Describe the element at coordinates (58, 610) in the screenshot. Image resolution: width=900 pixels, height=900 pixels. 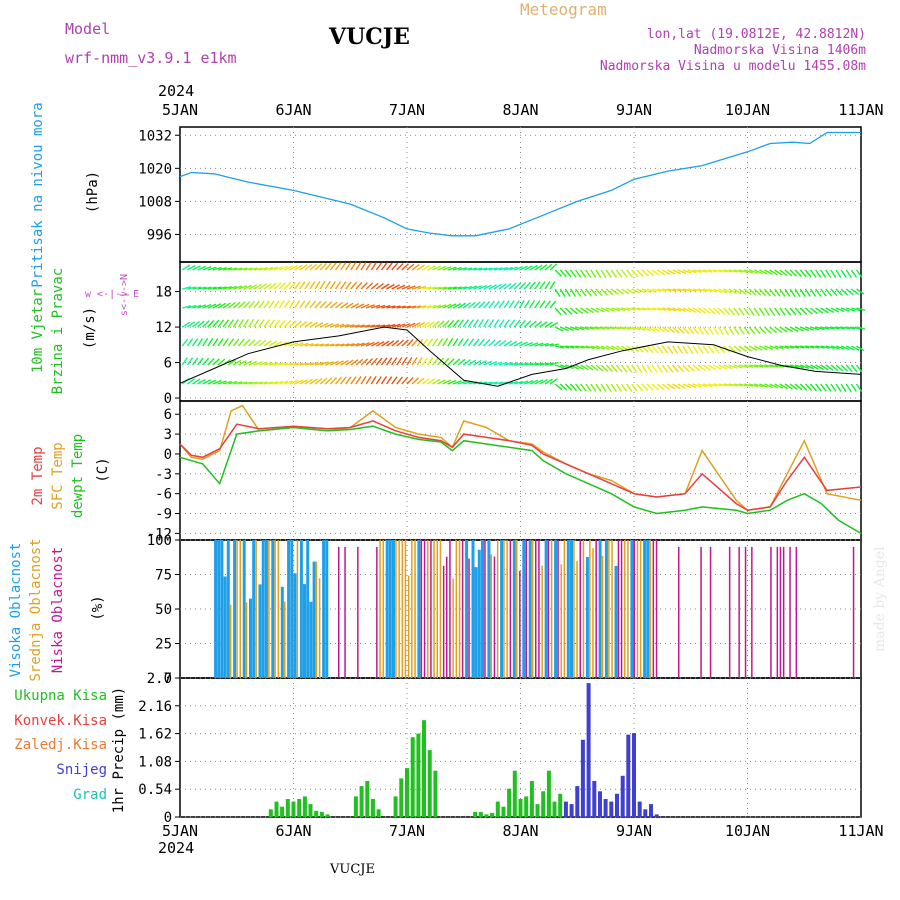
I see `cloud-ylabel3: Niska Oblacnost` at that location.